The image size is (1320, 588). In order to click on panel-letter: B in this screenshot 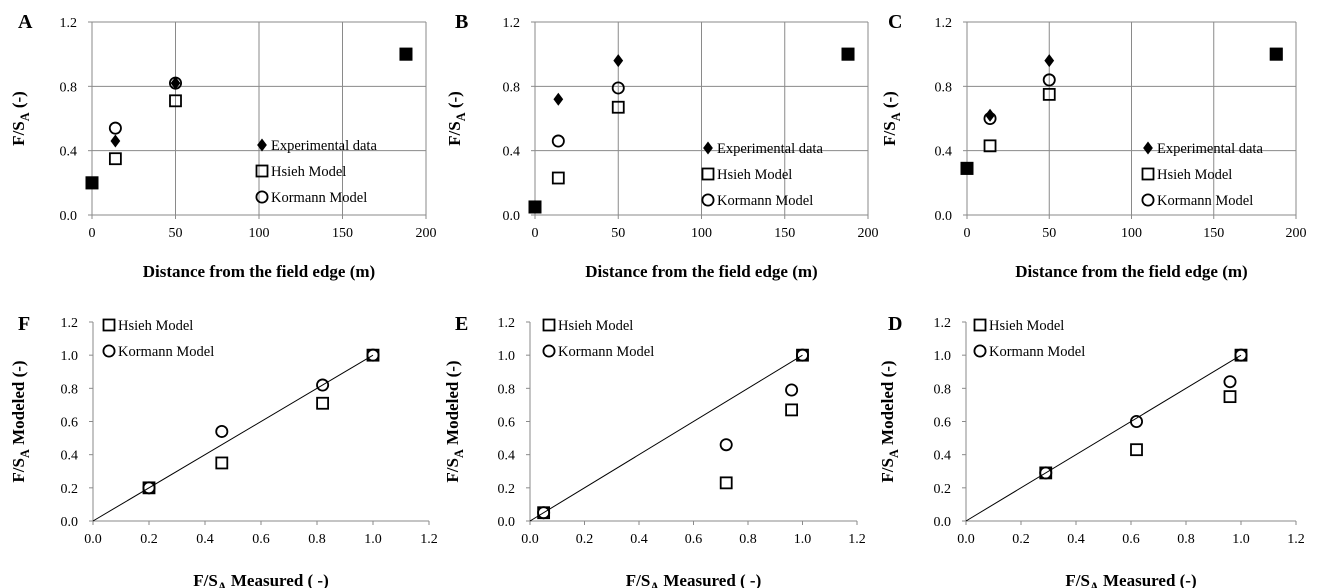, I will do `click(461, 22)`.